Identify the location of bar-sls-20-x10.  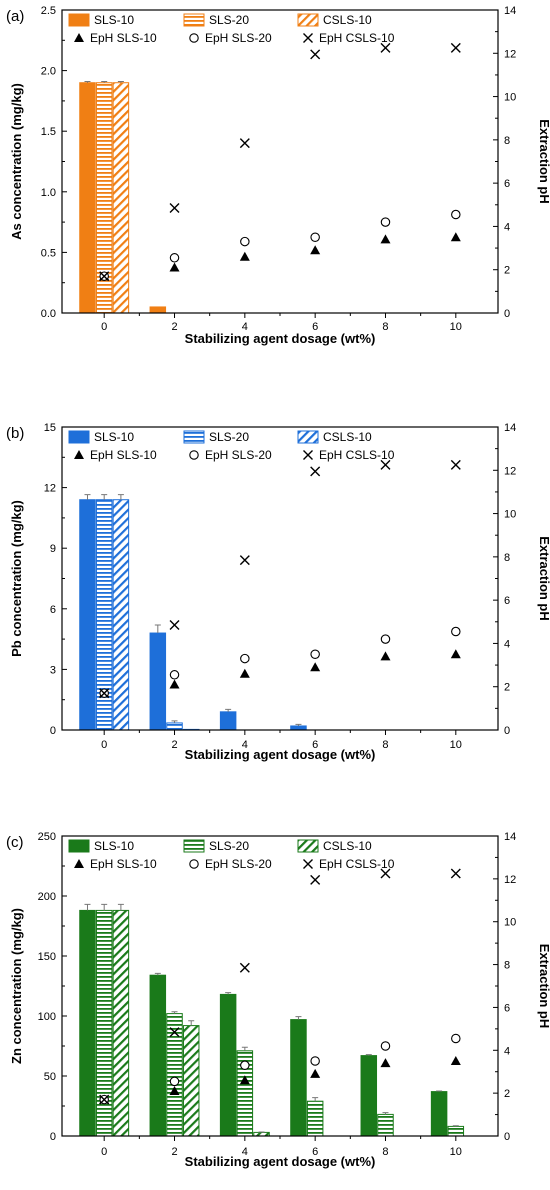
(456, 1131).